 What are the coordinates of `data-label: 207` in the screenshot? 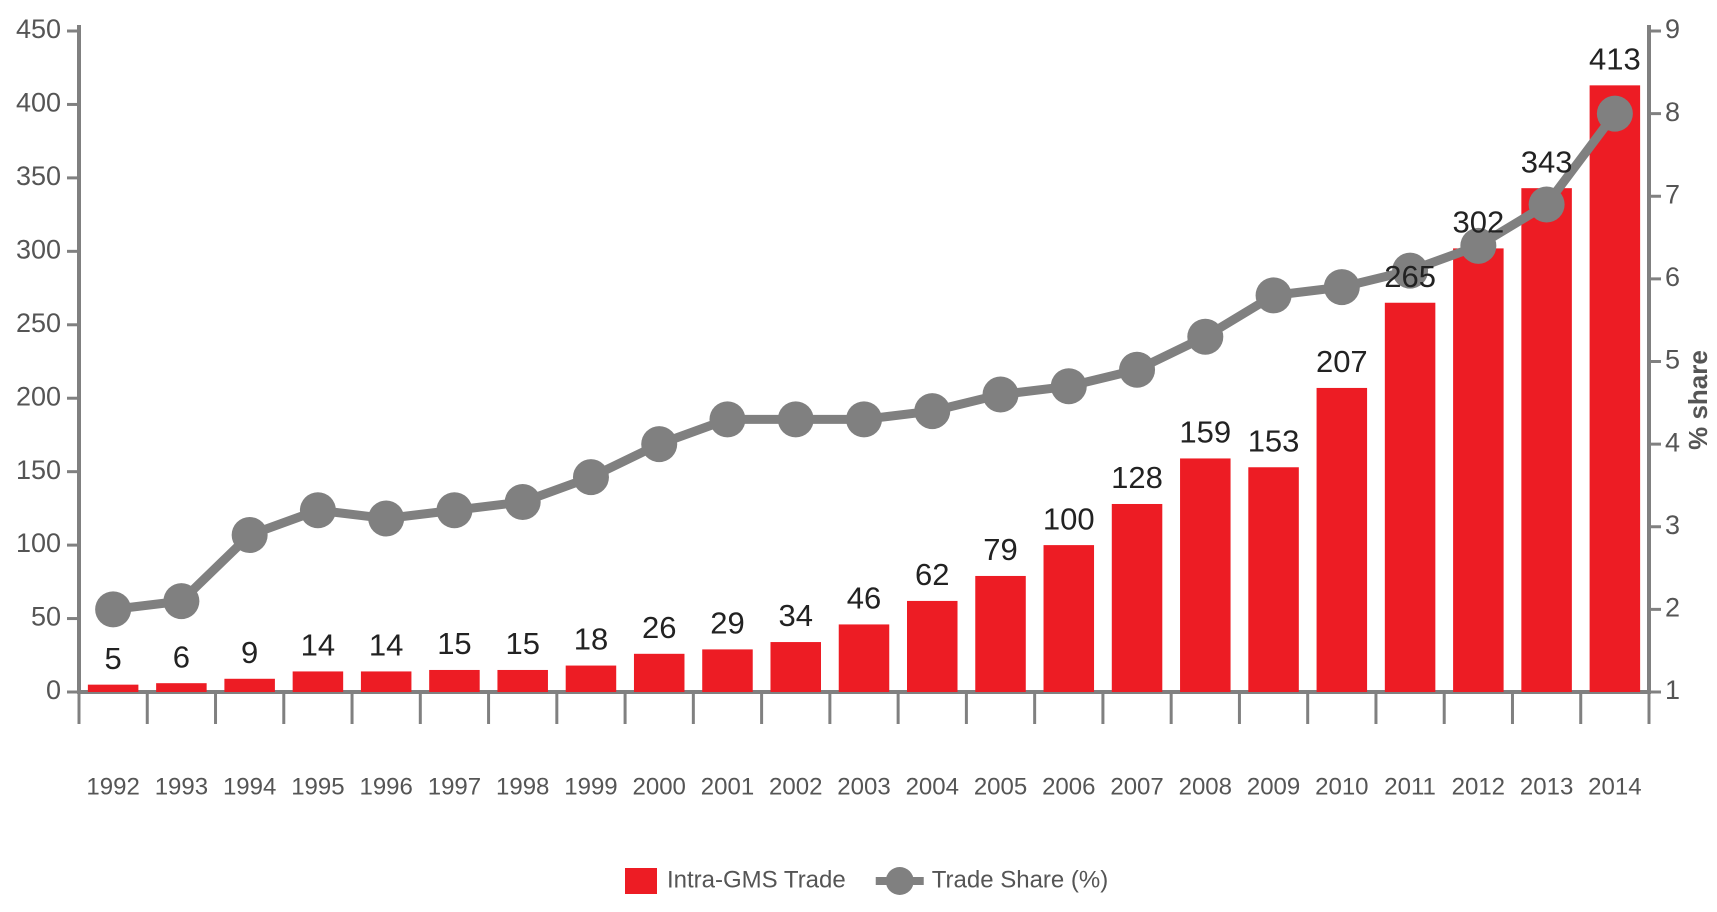 It's located at (1342, 361).